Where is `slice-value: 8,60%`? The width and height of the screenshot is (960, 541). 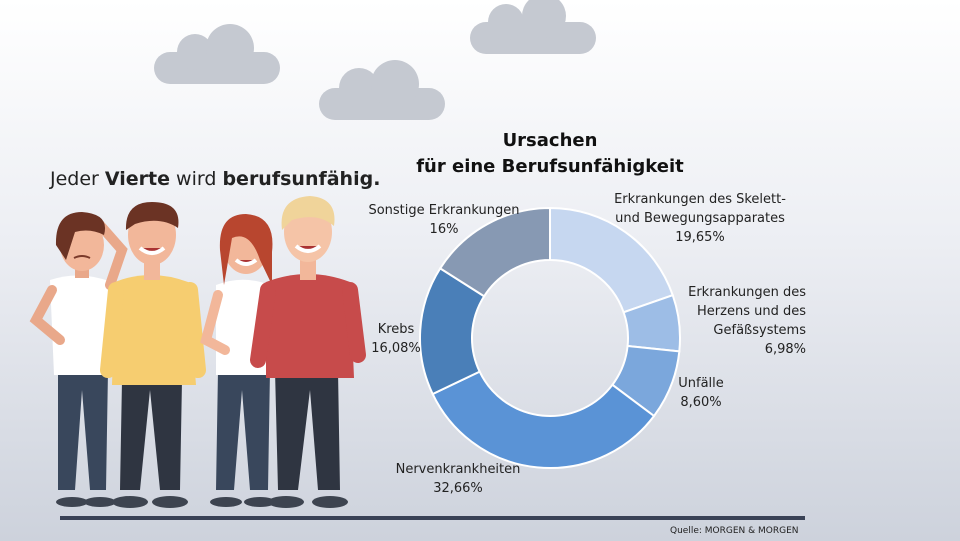 slice-value: 8,60% is located at coordinates (701, 402).